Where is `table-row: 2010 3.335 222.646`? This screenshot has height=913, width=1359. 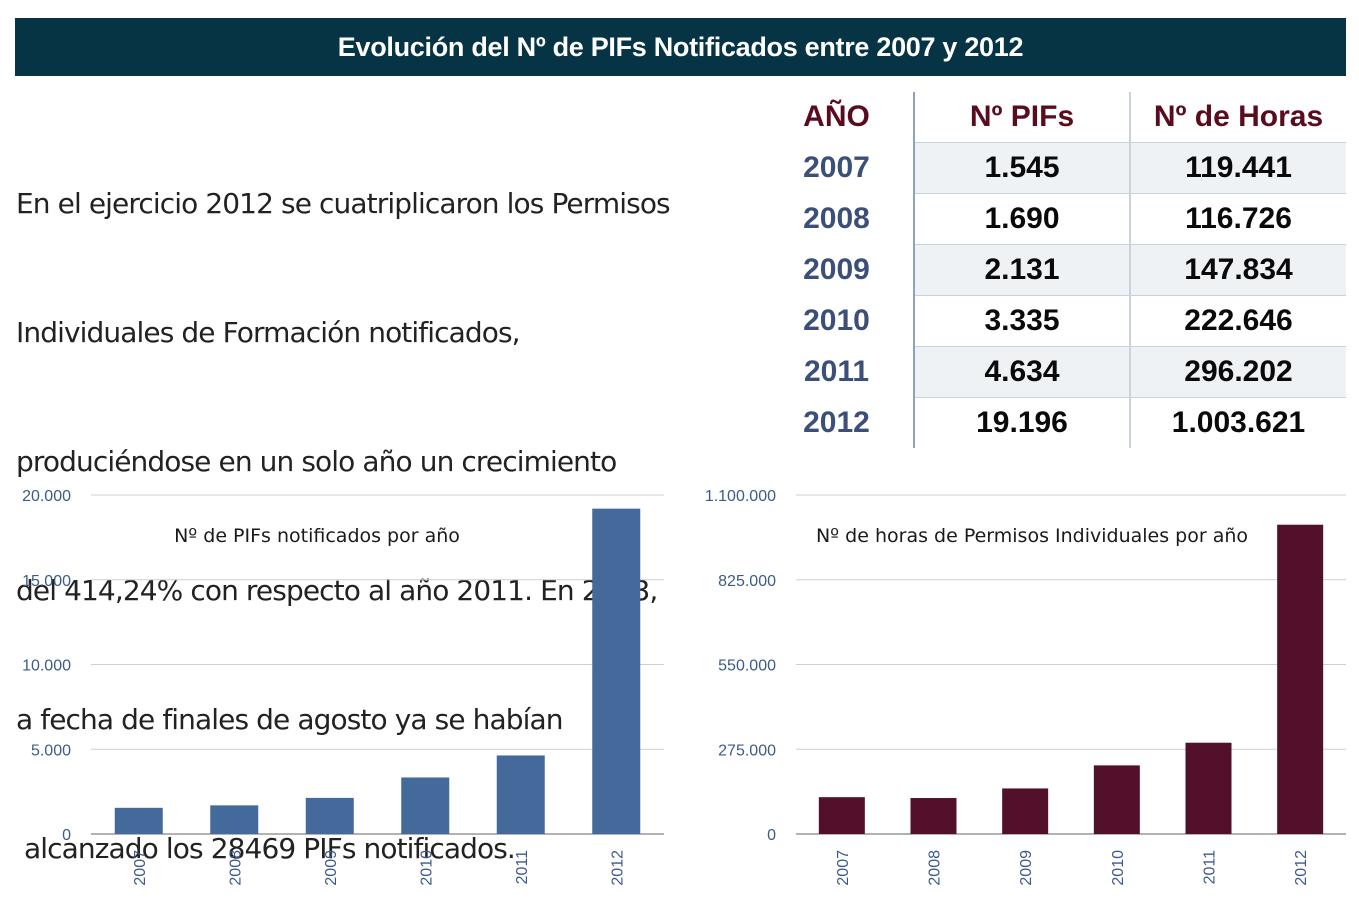 table-row: 2010 3.335 222.646 is located at coordinates (1053, 321).